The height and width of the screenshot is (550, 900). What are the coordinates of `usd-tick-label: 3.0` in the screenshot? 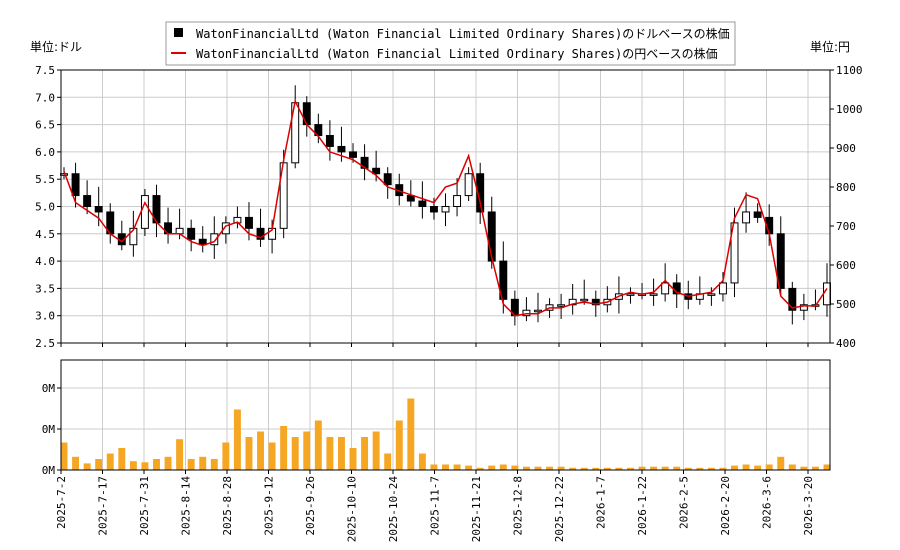 It's located at (45, 316).